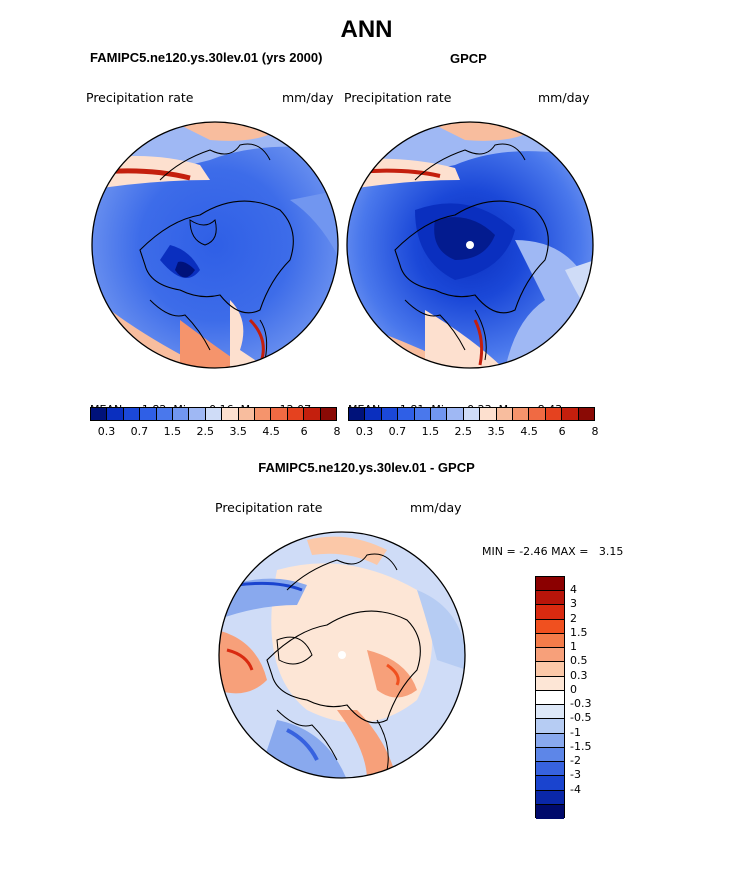 The width and height of the screenshot is (733, 882). I want to click on diff-max-label: MAX =, so click(570, 551).